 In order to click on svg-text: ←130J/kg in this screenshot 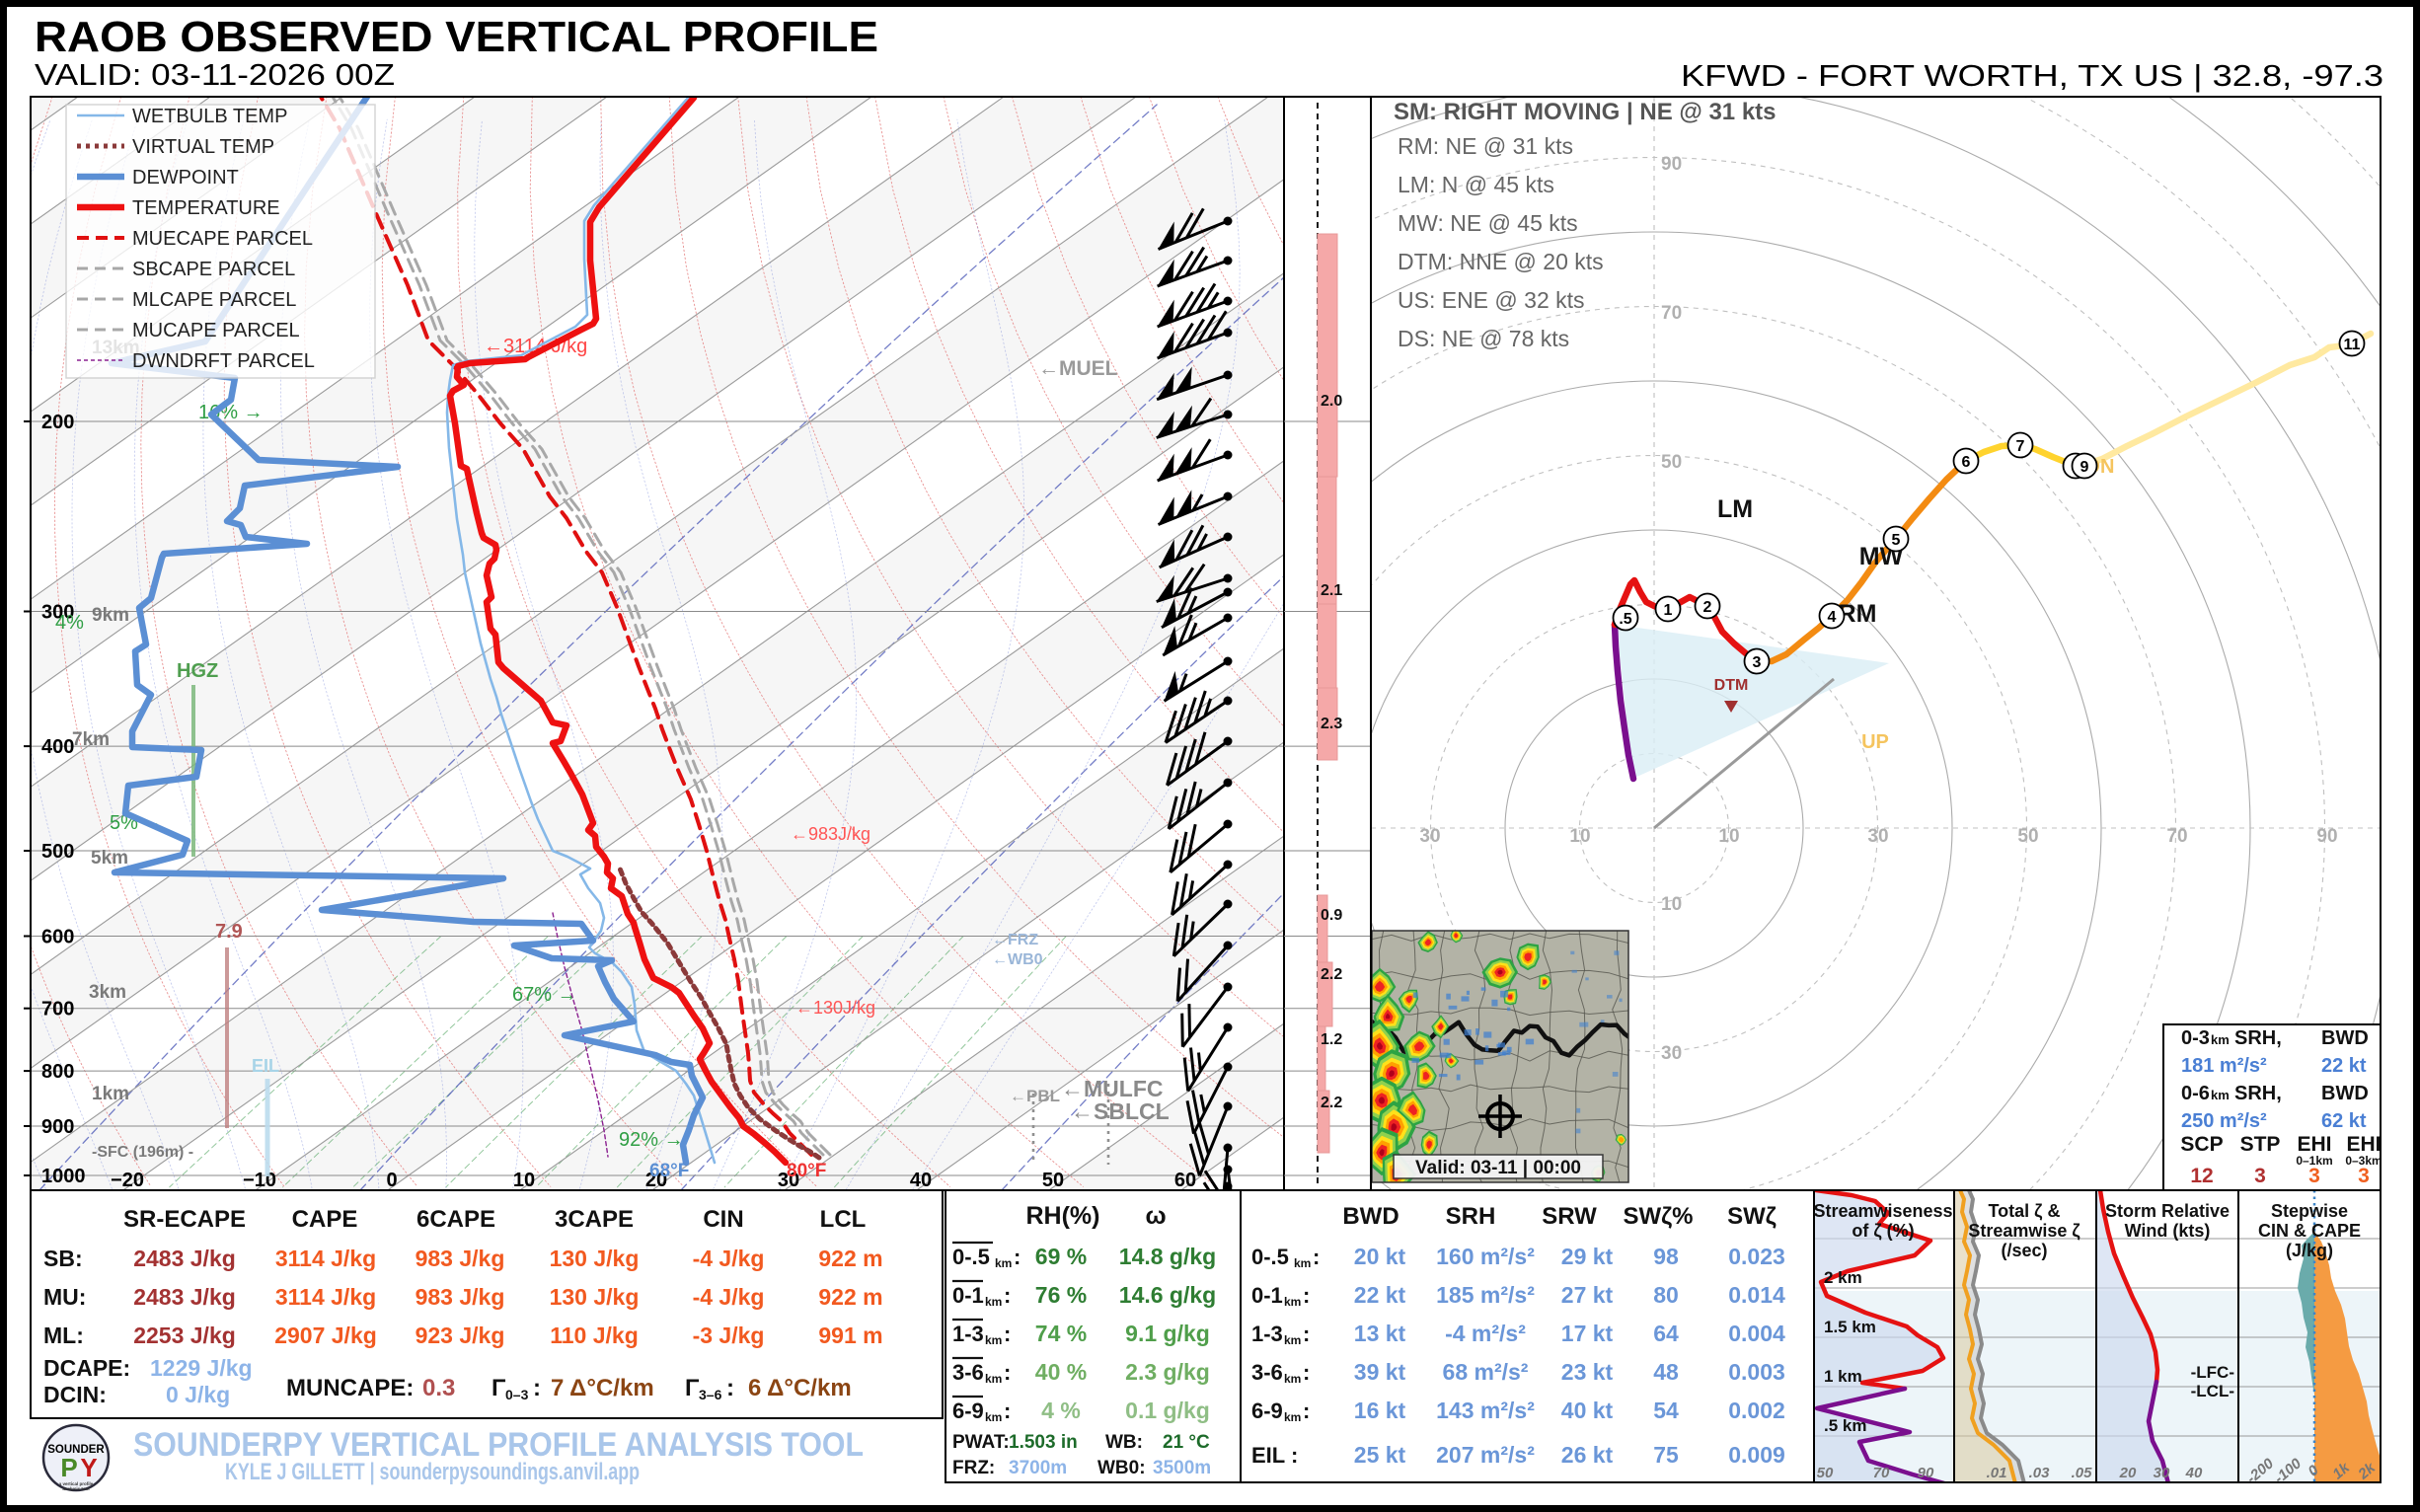, I will do `click(835, 1008)`.